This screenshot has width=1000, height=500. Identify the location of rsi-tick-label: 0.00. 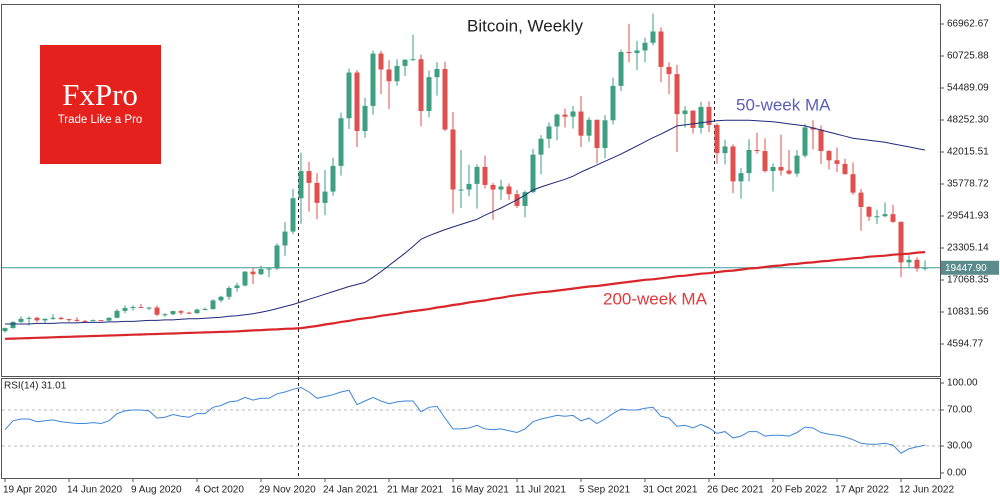
(957, 473).